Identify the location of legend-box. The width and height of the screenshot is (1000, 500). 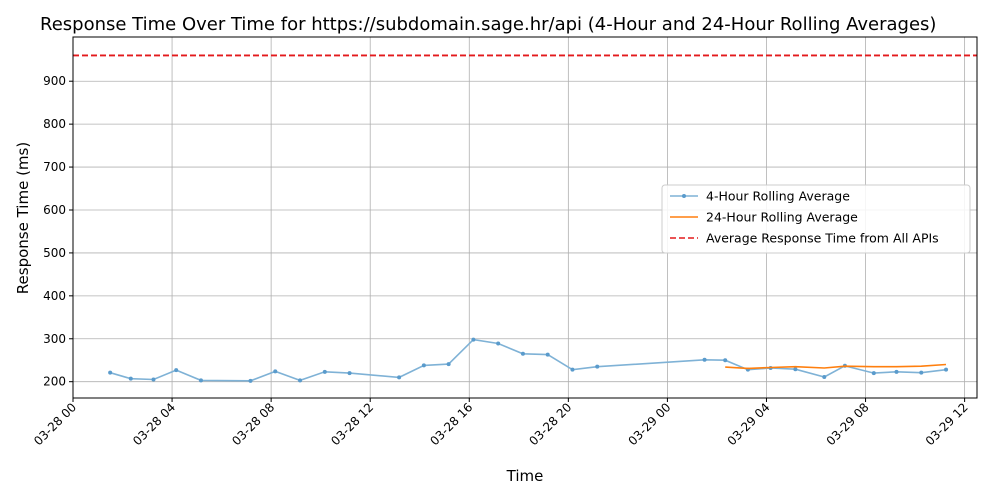
(816, 219).